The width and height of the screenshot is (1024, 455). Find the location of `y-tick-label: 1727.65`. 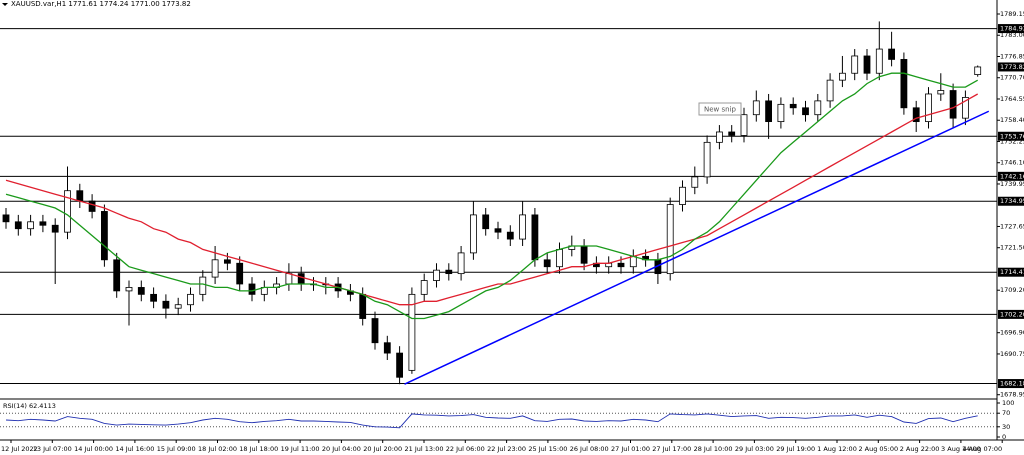

y-tick-label: 1727.65 is located at coordinates (1012, 226).